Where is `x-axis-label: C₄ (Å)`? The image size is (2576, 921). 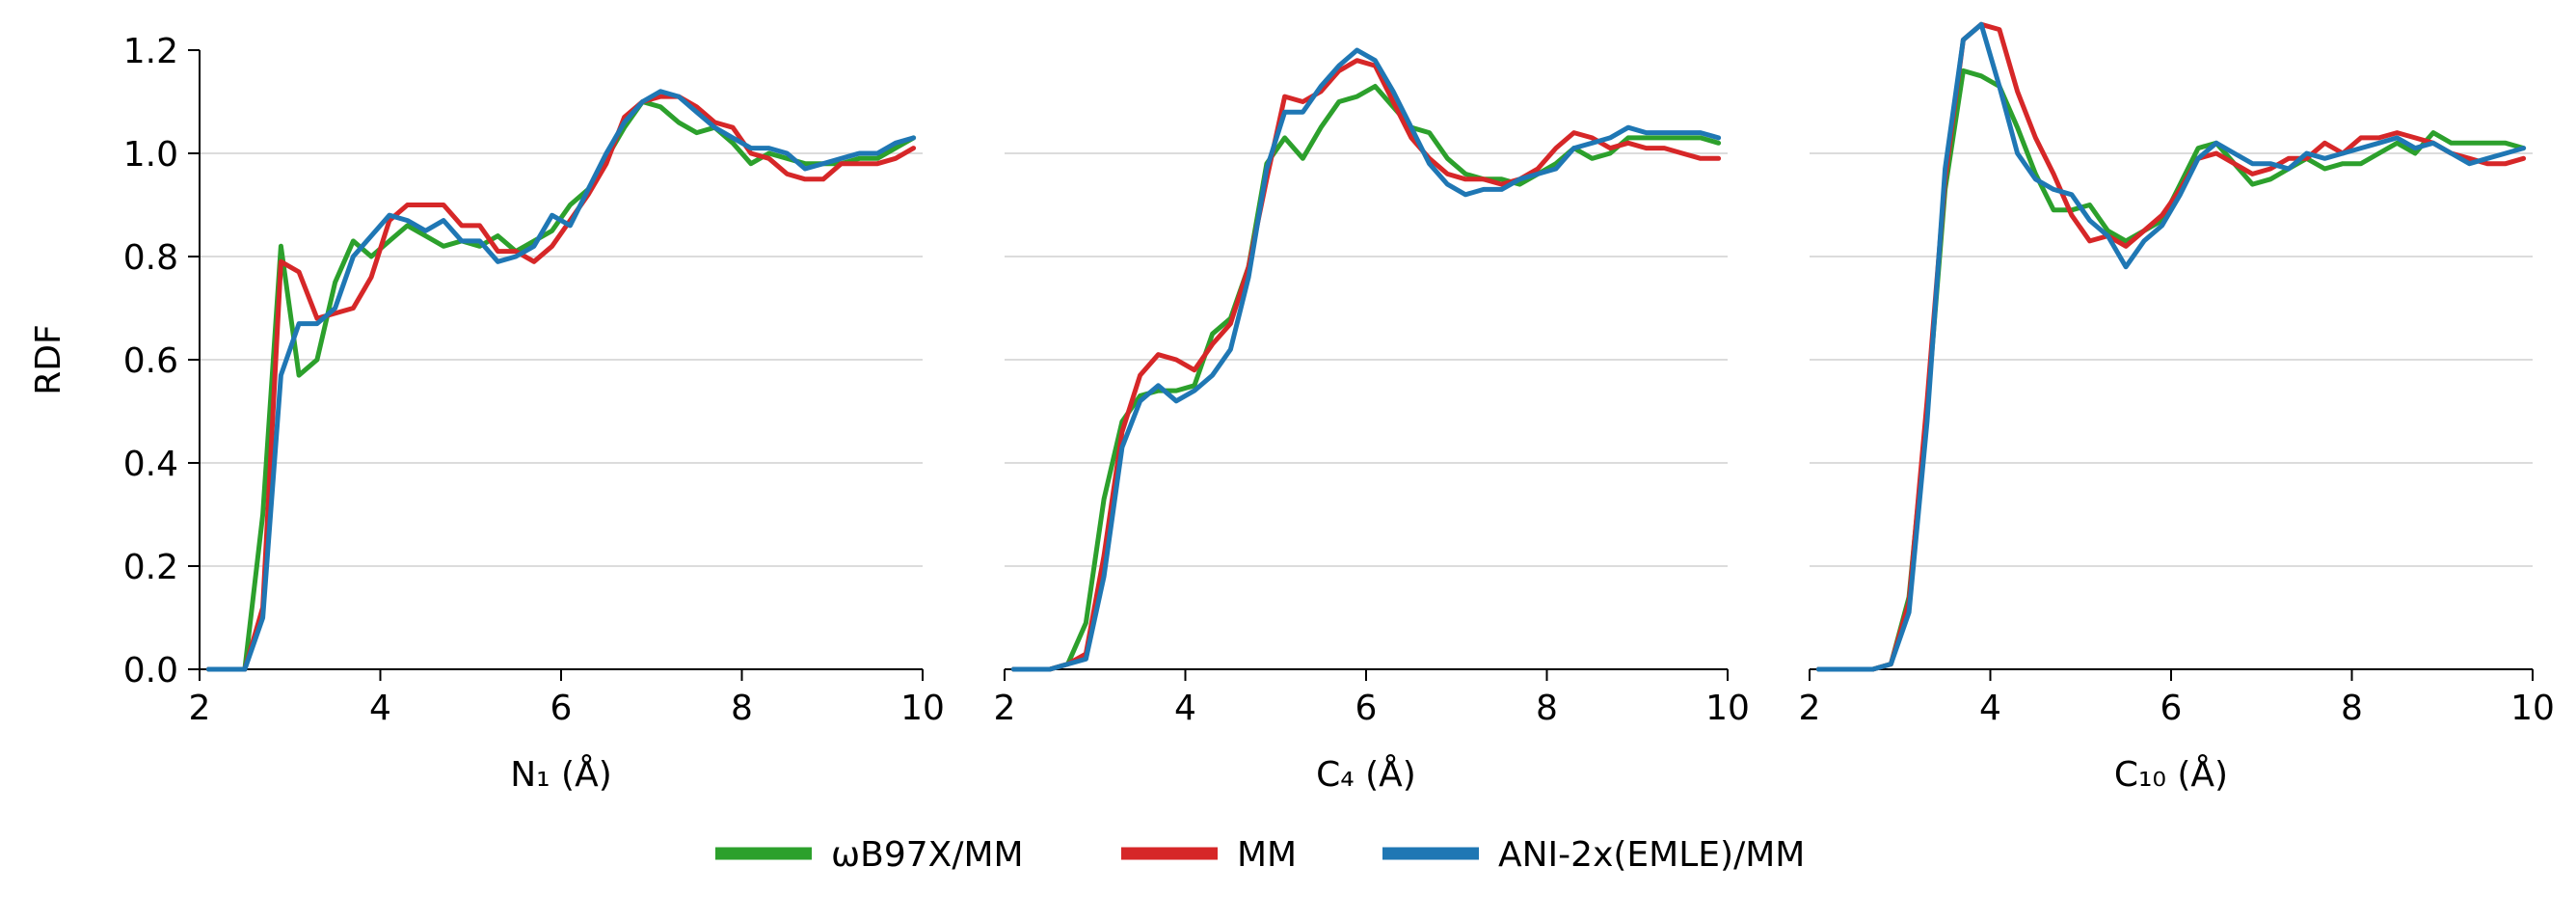 x-axis-label: C₄ (Å) is located at coordinates (1366, 774).